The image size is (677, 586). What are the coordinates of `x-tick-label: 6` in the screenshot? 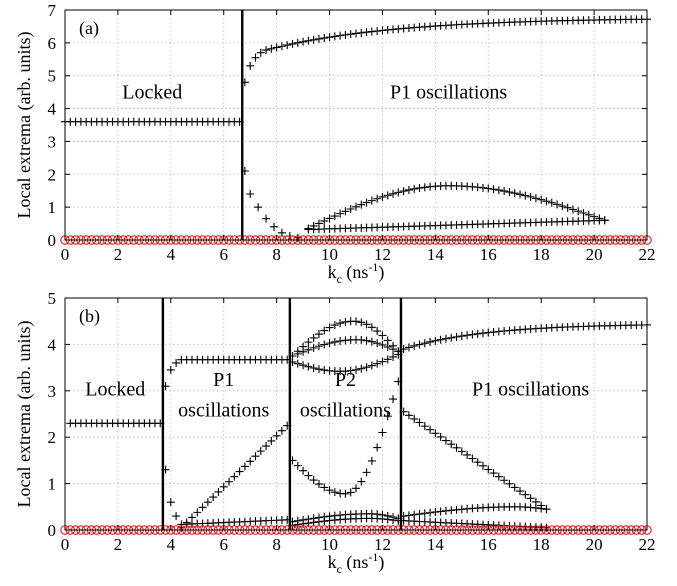 It's located at (223, 544).